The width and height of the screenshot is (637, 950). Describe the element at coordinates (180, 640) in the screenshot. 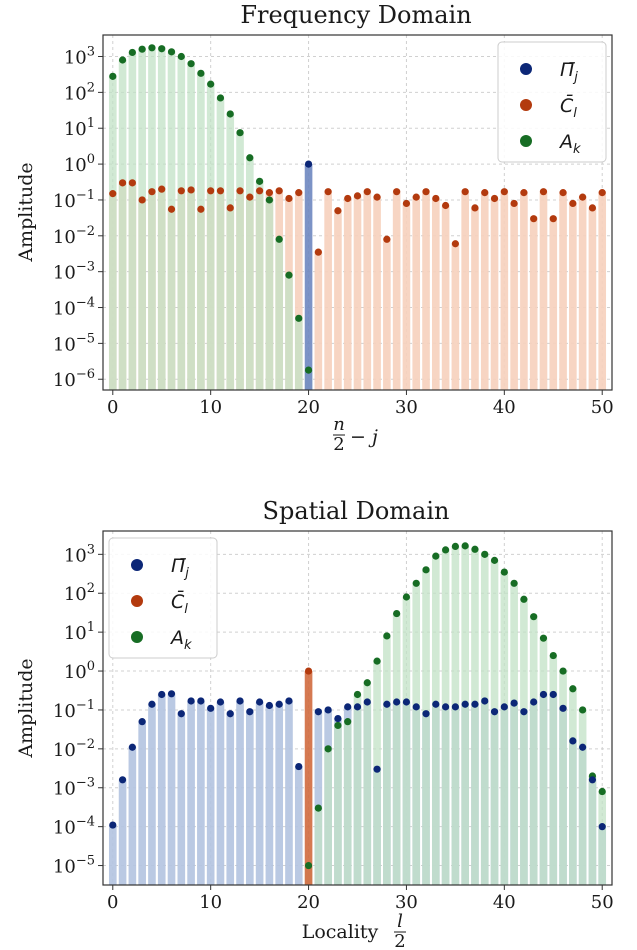

I see `legend-label-a: Ak` at that location.